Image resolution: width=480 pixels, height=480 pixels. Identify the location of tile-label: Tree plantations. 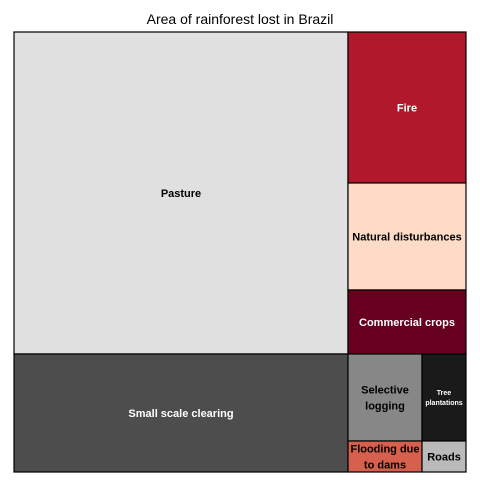
(443, 398).